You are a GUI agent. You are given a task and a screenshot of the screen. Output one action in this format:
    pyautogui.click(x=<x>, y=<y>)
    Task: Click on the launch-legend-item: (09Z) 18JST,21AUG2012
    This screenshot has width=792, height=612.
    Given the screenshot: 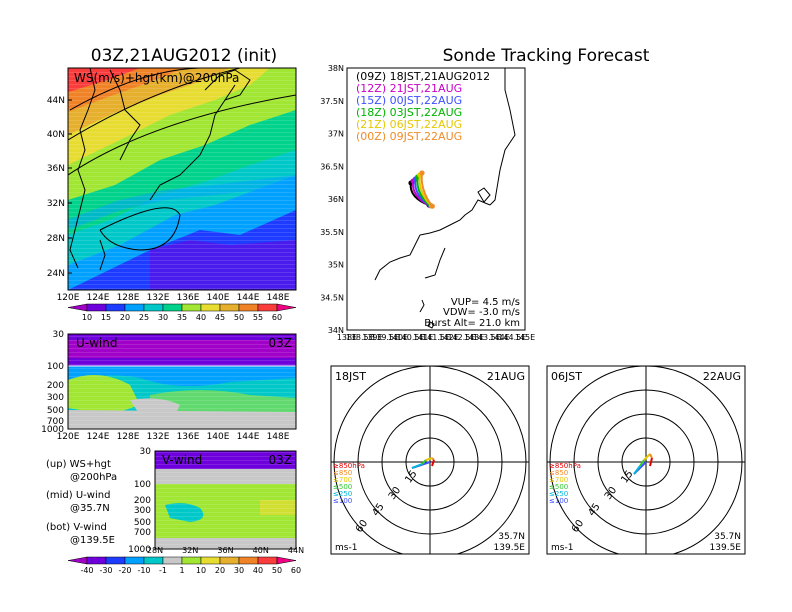 What is the action you would take?
    pyautogui.click(x=423, y=76)
    